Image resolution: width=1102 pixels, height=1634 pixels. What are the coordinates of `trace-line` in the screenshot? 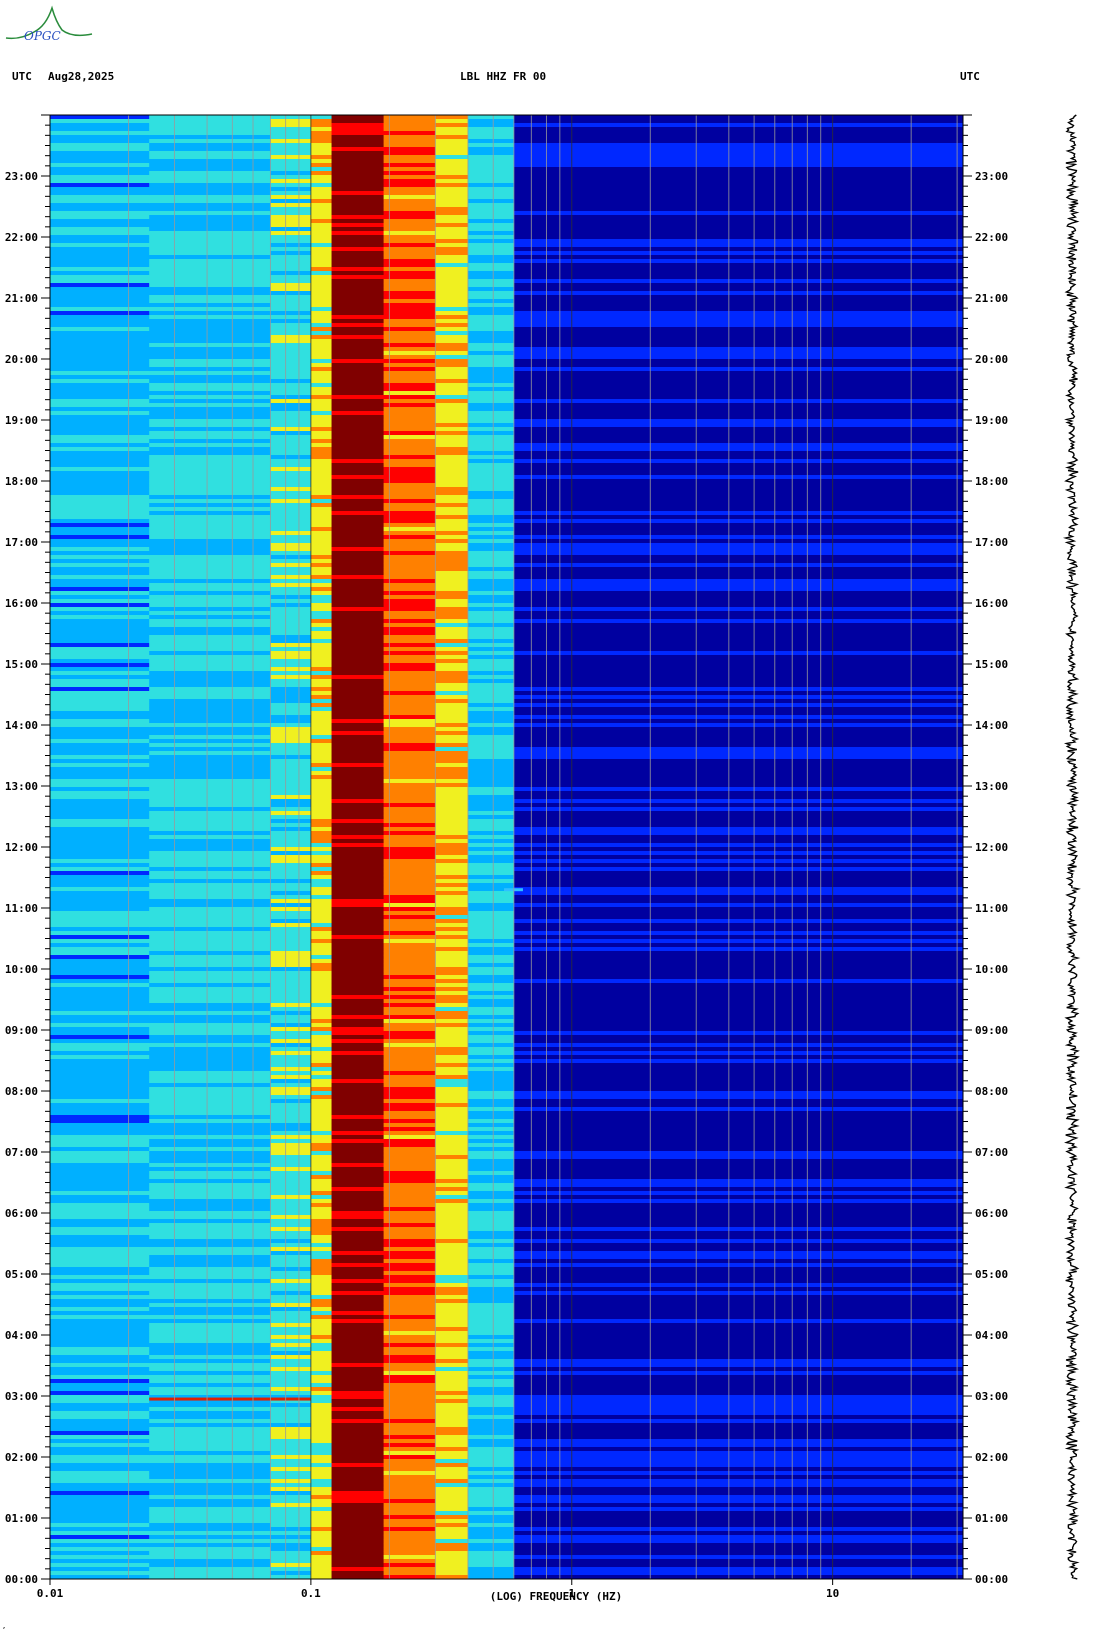 It's located at (1071, 847).